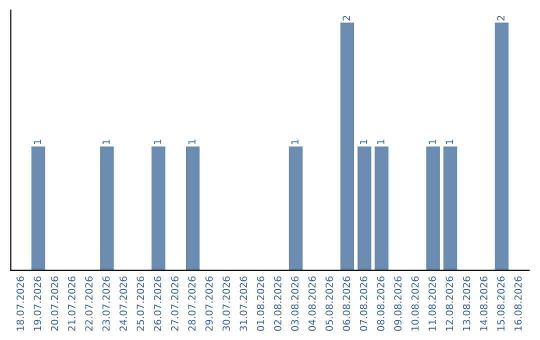 The height and width of the screenshot is (340, 540). What do you see at coordinates (72, 303) in the screenshot?
I see `x-tick-label: 21.07.2026` at bounding box center [72, 303].